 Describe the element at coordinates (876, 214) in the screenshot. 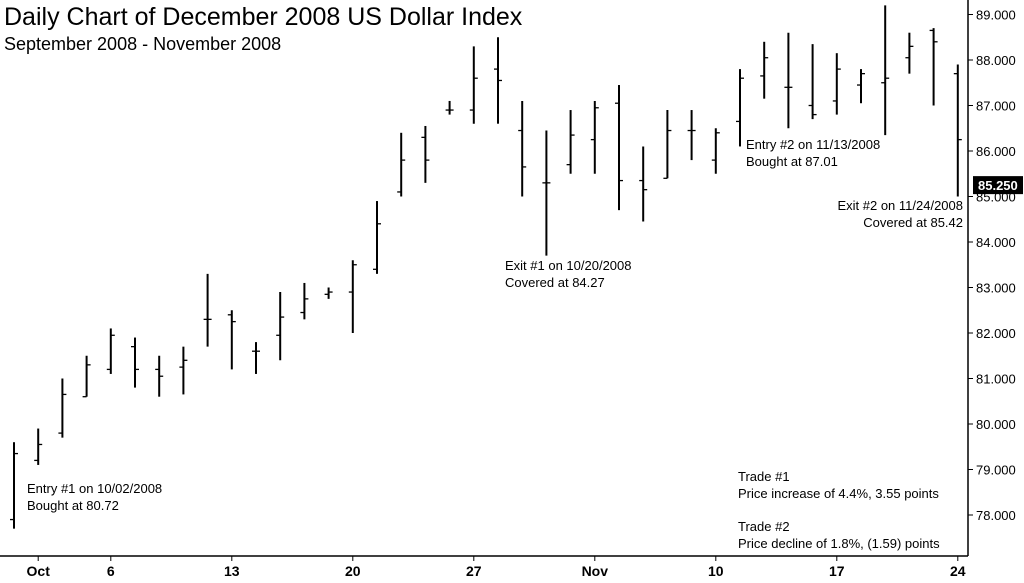

I see `annotation-exit-2: Exit #2 on 11/24/2008 Covered at 85.42` at that location.